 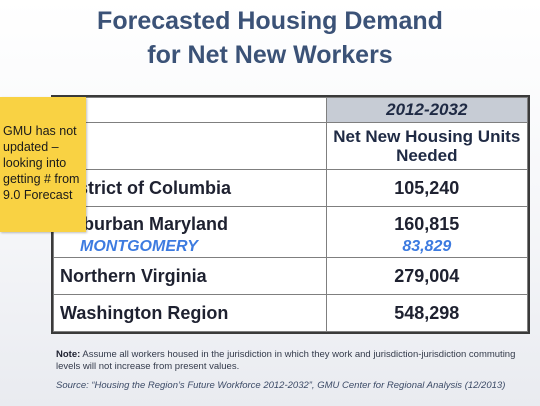 I want to click on table-header-row: Net New Housing Units Needed, so click(x=291, y=146).